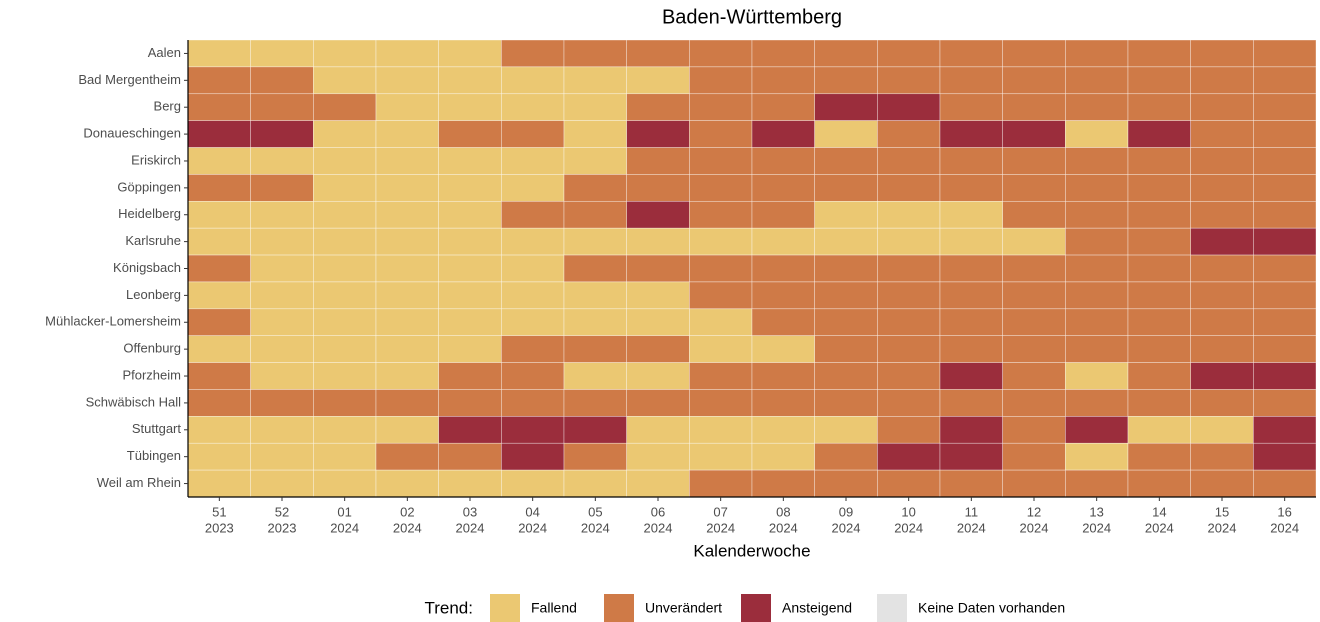 The width and height of the screenshot is (1320, 622). I want to click on x-tick-label: 09, so click(846, 511).